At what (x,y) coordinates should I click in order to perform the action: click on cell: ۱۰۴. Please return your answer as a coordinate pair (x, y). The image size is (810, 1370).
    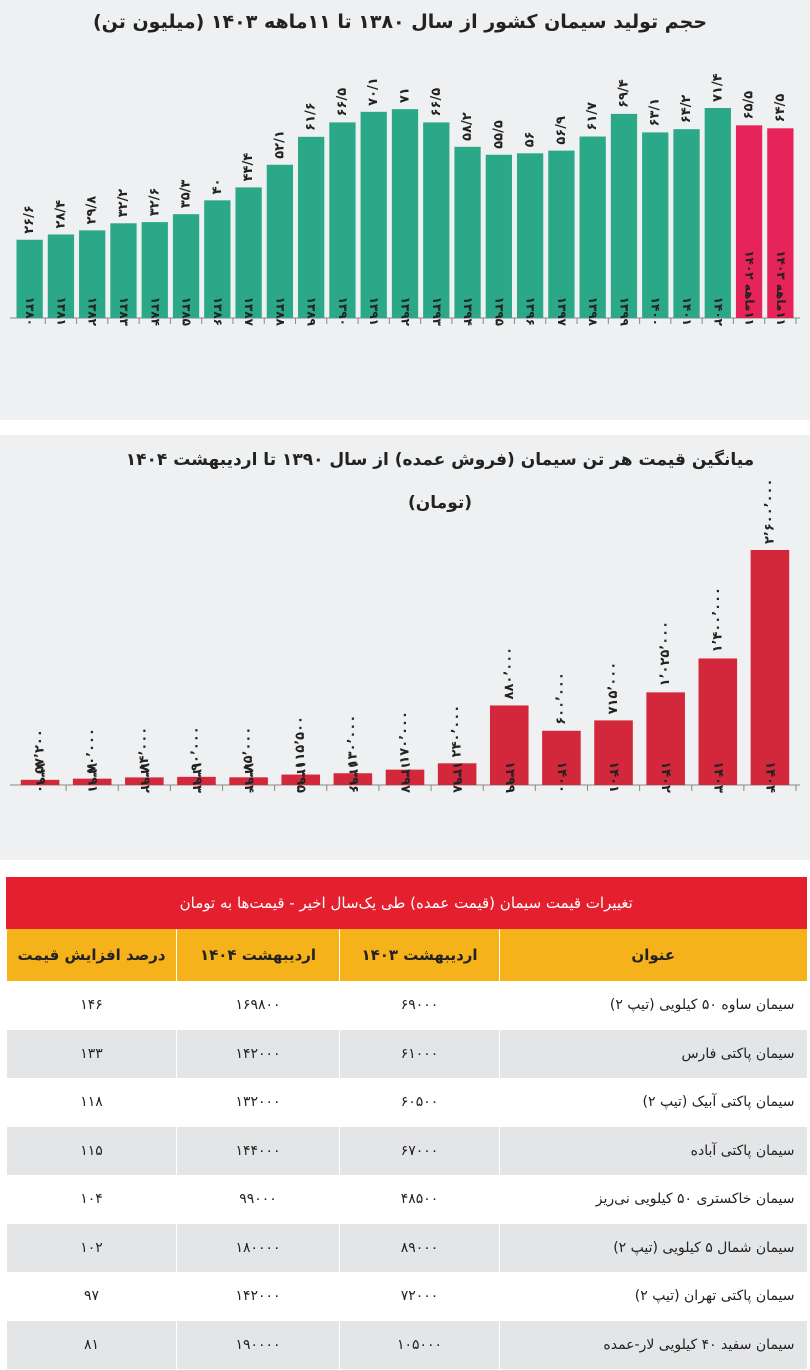
    Looking at the image, I should click on (91, 1199).